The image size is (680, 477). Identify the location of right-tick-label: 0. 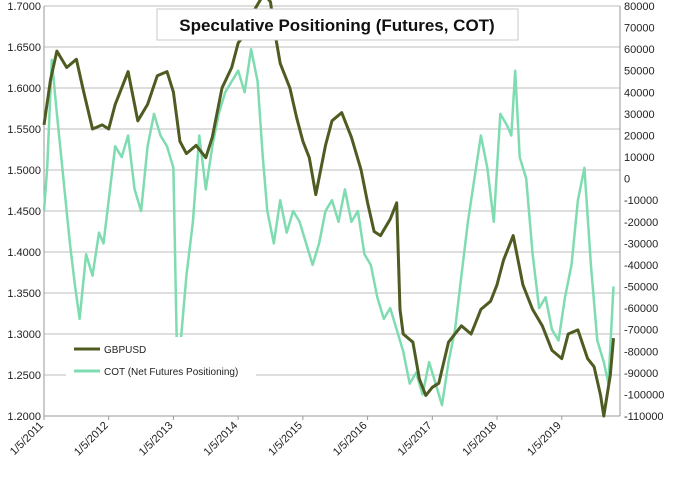
(627, 180).